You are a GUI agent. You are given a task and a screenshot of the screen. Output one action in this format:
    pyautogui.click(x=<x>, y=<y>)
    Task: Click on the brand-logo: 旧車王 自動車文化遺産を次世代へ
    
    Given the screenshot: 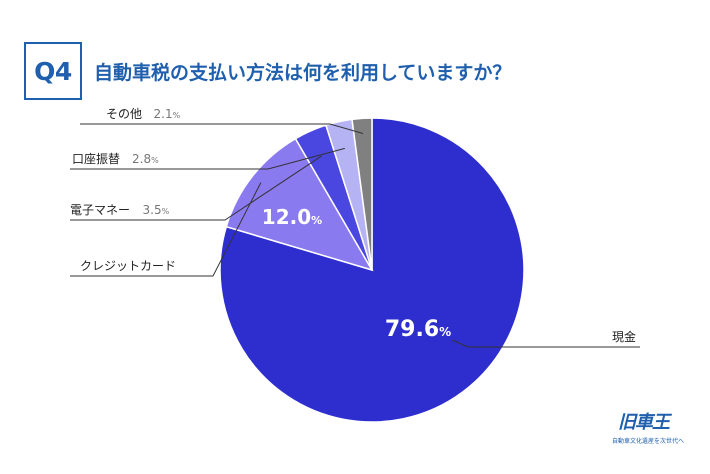 What is the action you would take?
    pyautogui.click(x=655, y=428)
    